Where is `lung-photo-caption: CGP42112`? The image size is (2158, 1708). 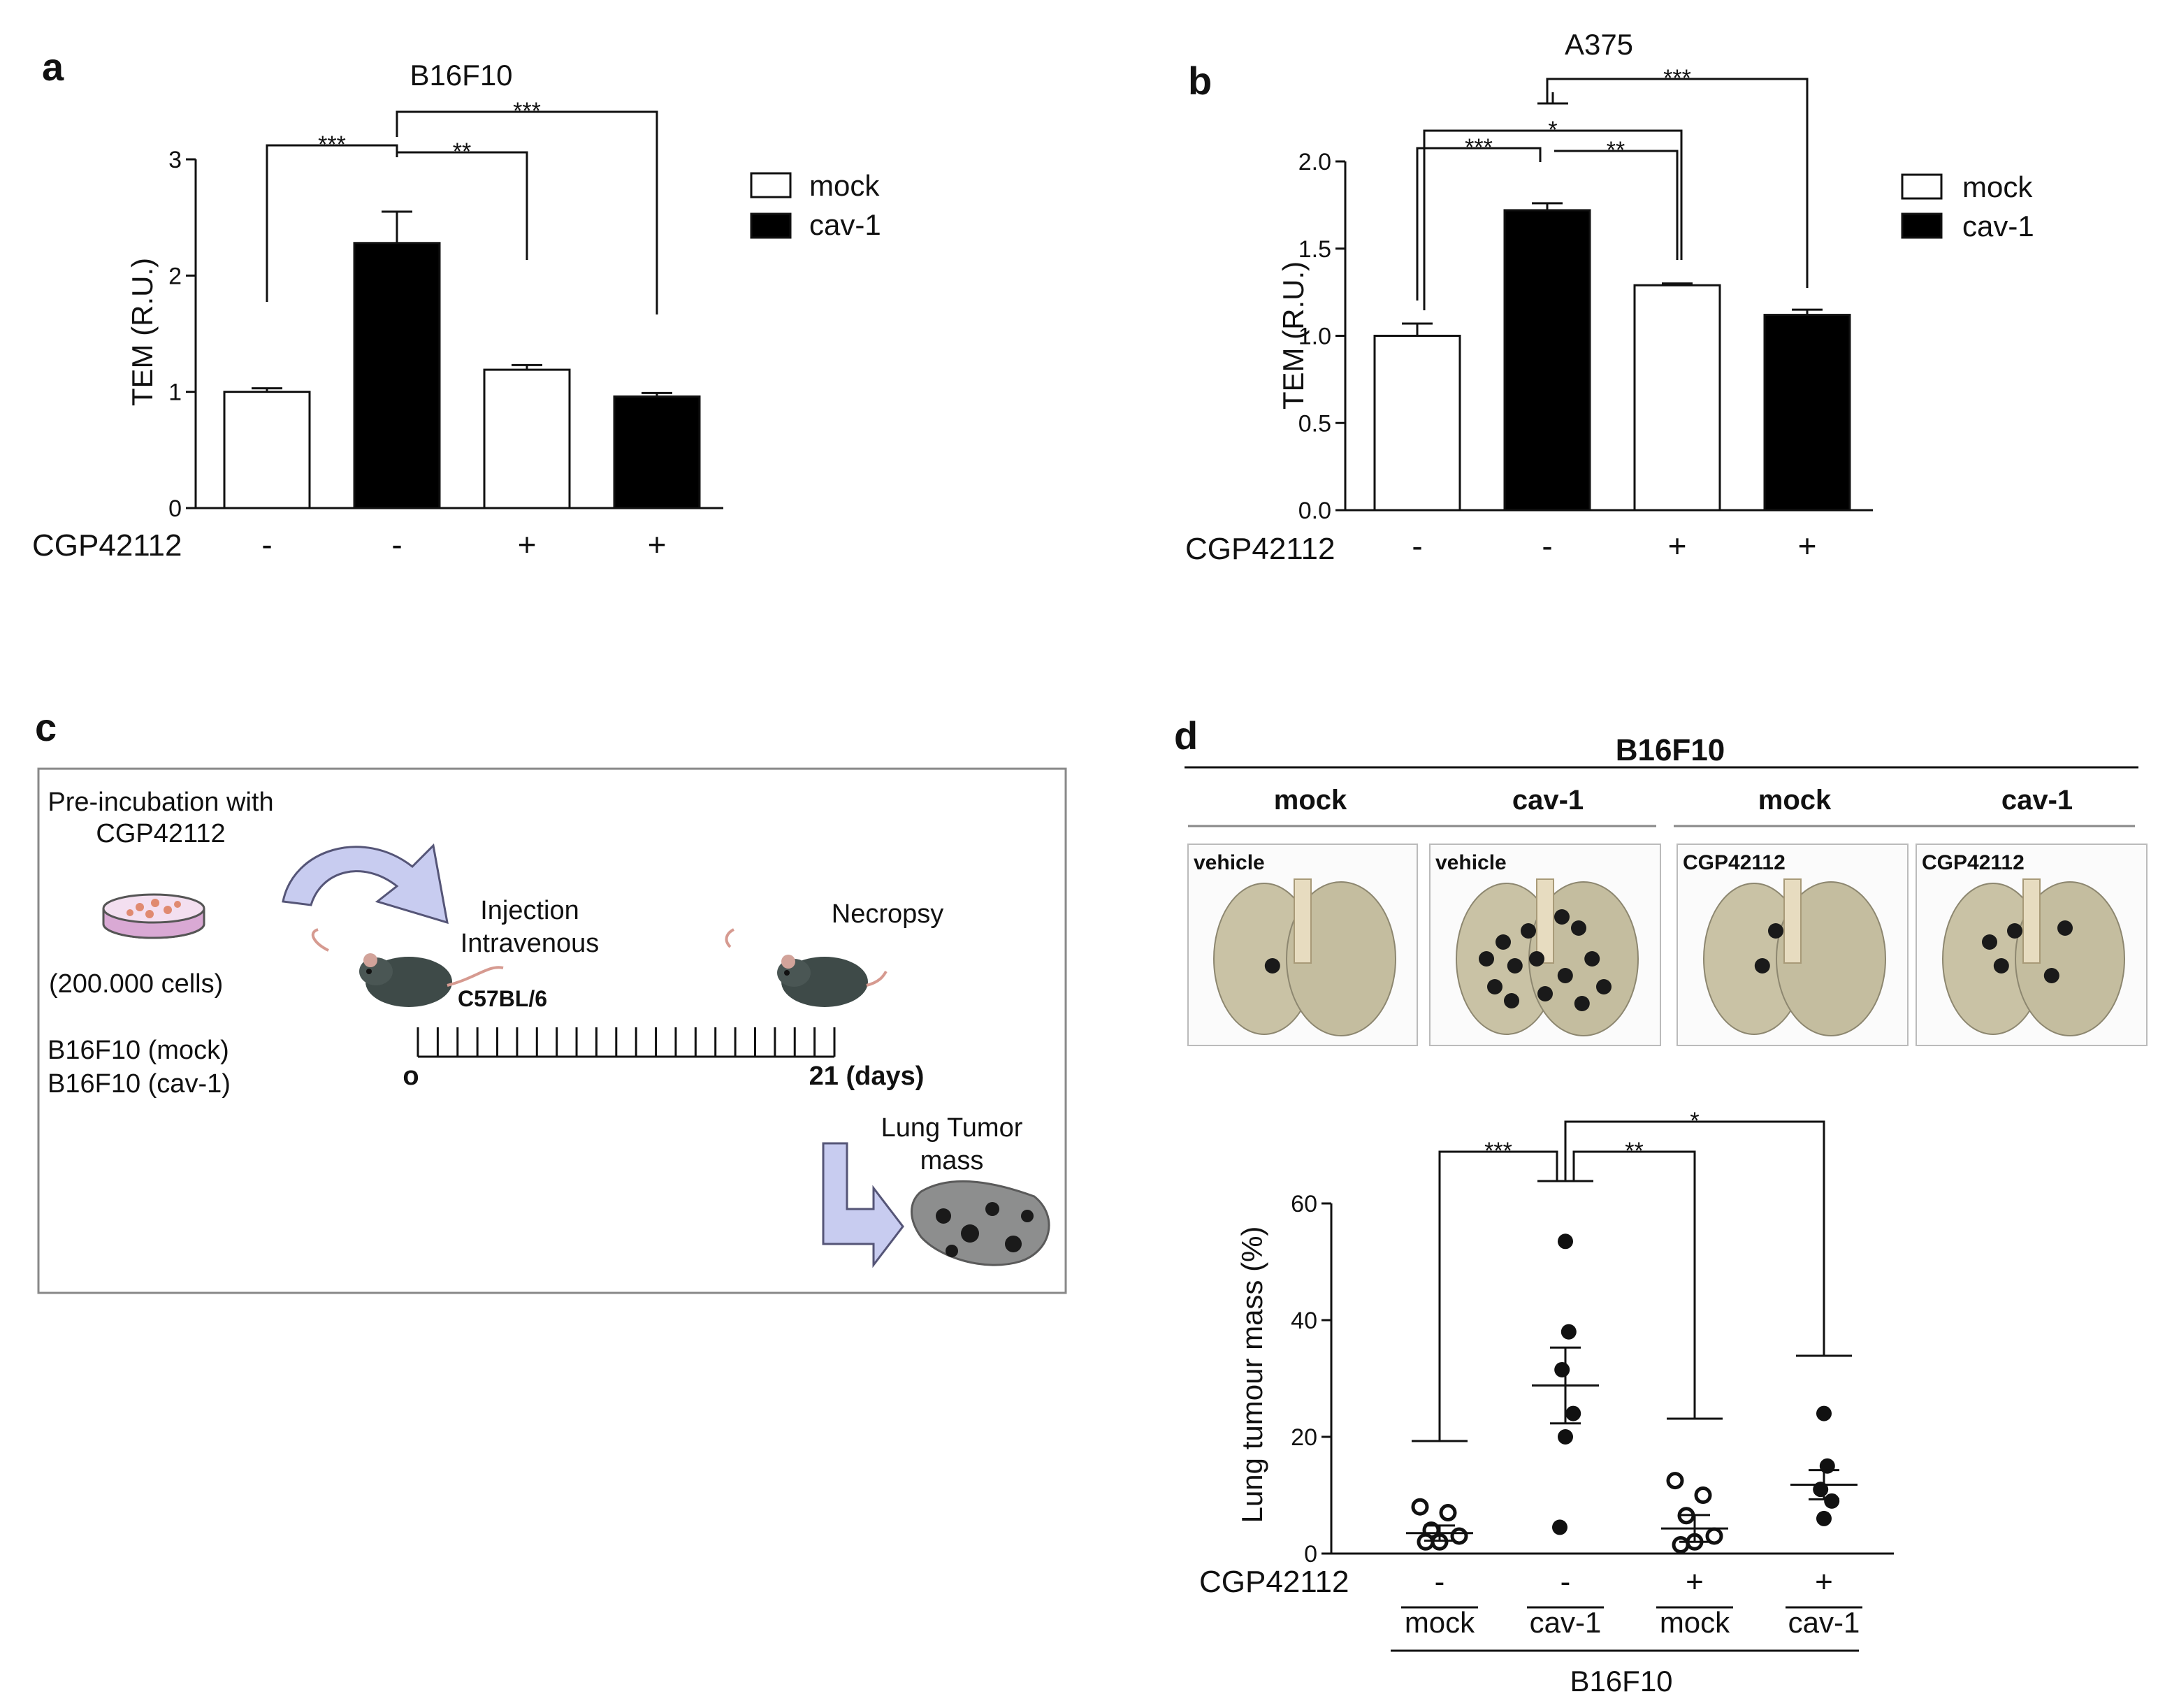
lung-photo-caption: CGP42112 is located at coordinates (1735, 862).